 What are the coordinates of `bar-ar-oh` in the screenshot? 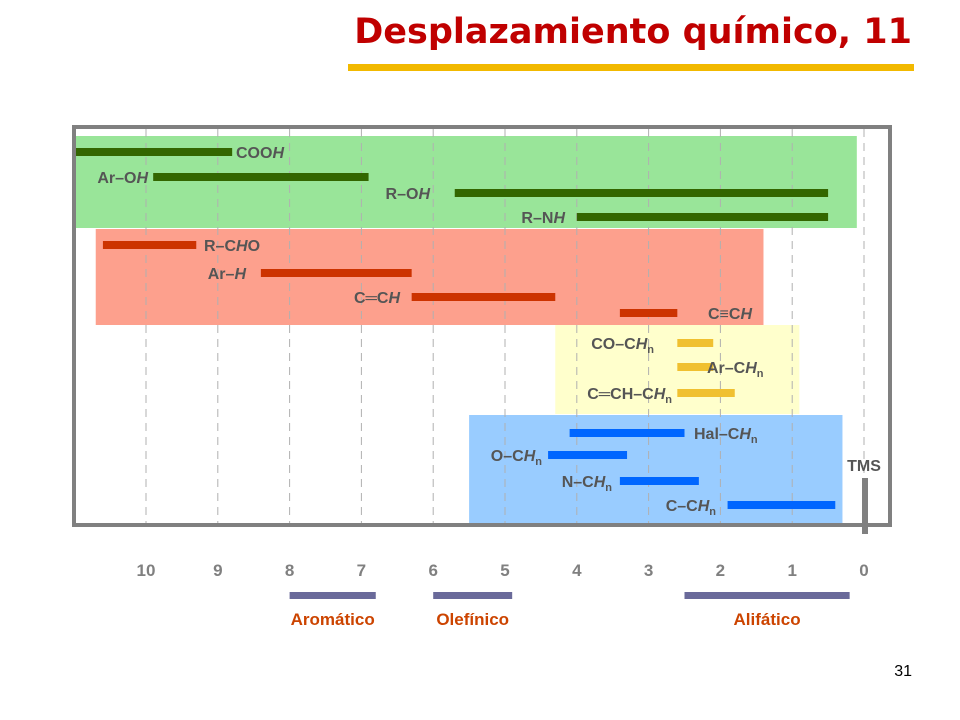 It's located at (261, 177).